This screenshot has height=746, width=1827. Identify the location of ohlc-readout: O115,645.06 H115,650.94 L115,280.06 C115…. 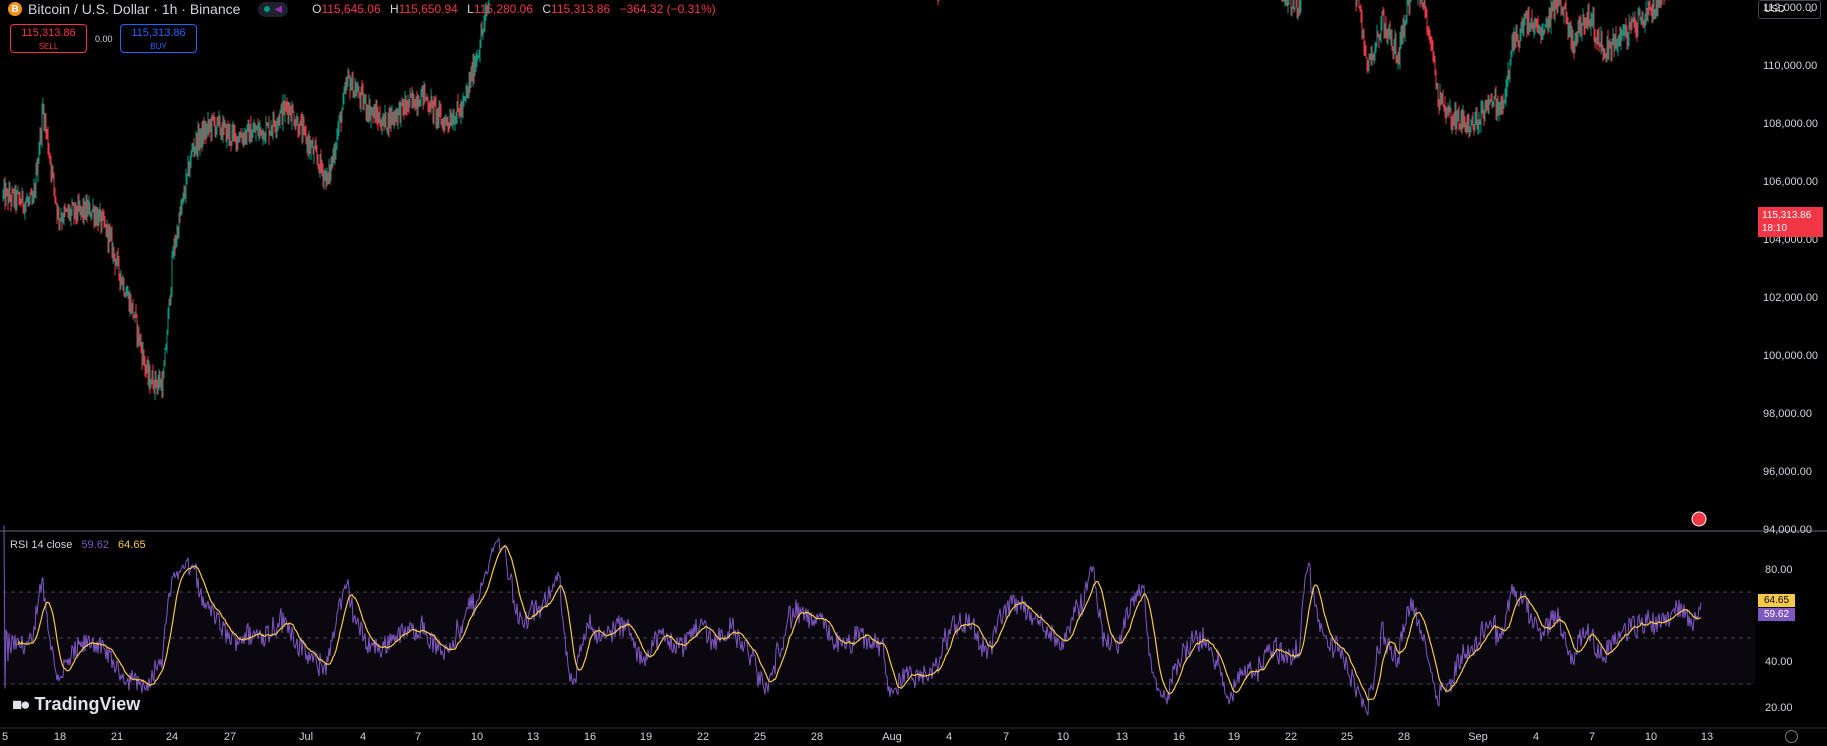
(514, 9).